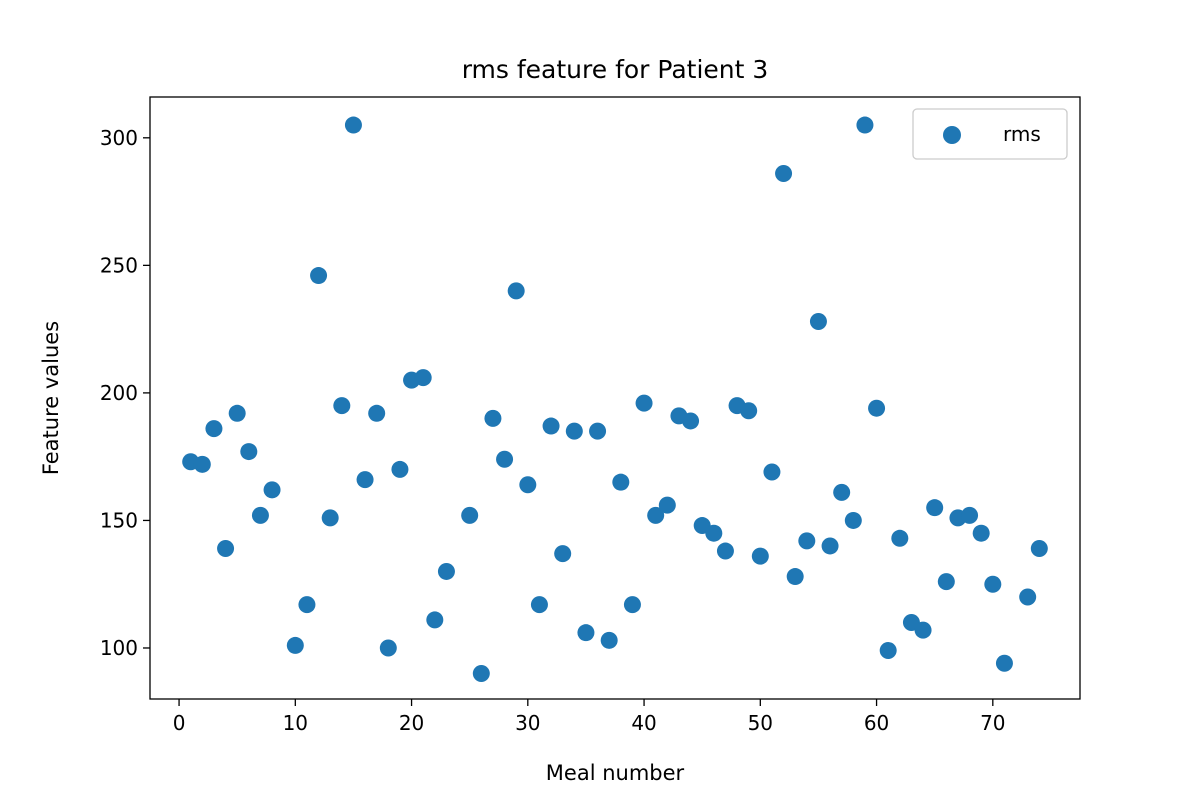 This screenshot has width=1200, height=800. What do you see at coordinates (119, 520) in the screenshot?
I see `y-tick-label: 150` at bounding box center [119, 520].